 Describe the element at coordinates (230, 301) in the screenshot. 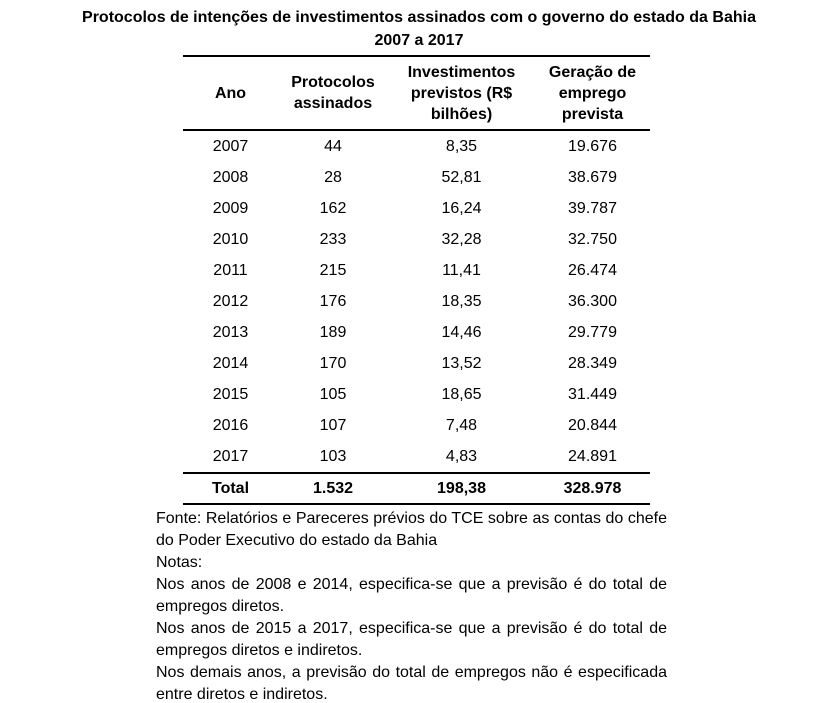

I see `table-cell: 2012` at that location.